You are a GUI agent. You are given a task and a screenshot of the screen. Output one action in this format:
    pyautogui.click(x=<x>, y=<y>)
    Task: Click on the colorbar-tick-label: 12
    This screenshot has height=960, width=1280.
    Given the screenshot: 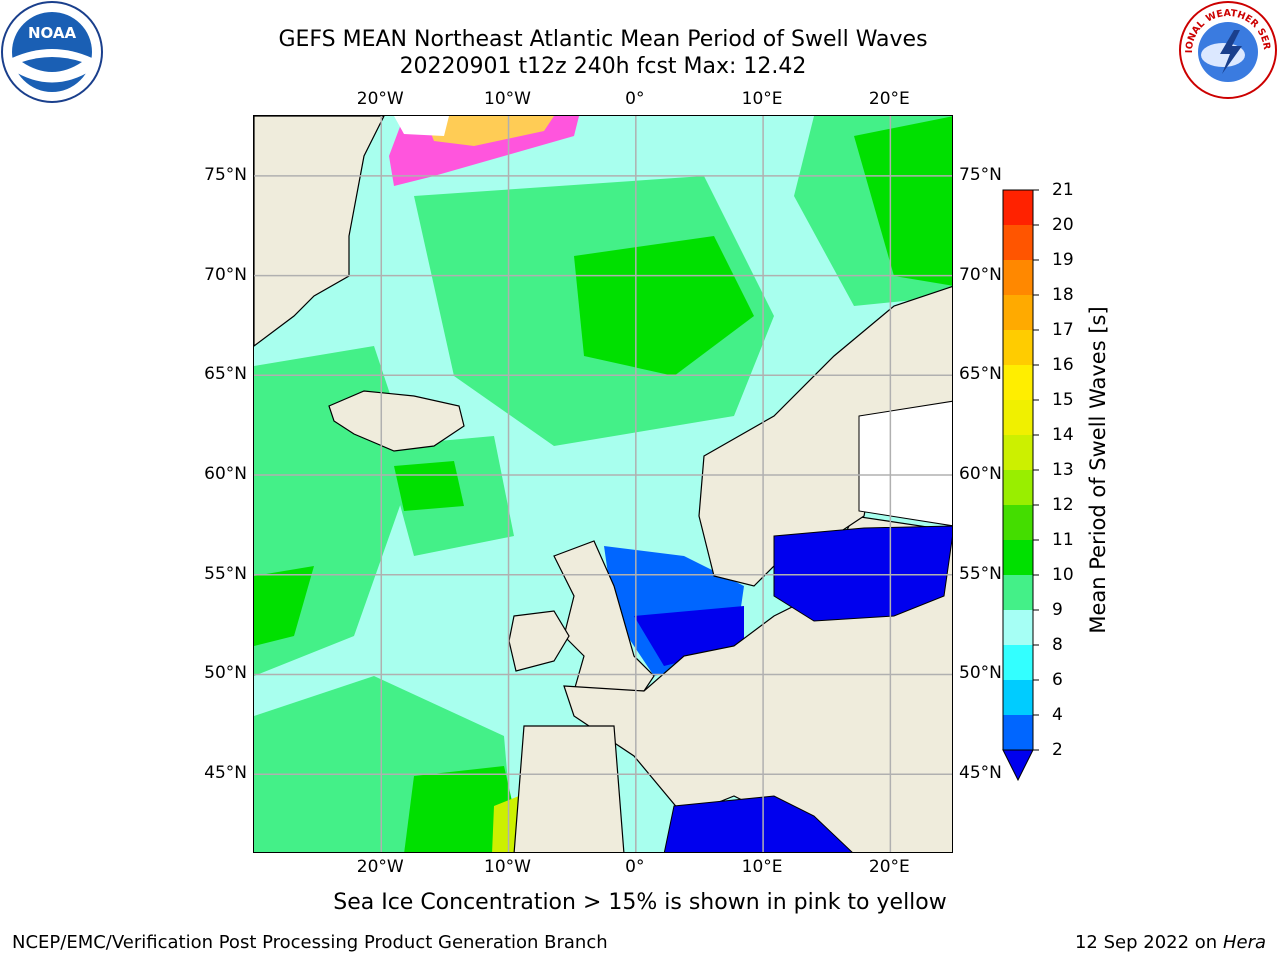 What is the action you would take?
    pyautogui.click(x=1063, y=505)
    